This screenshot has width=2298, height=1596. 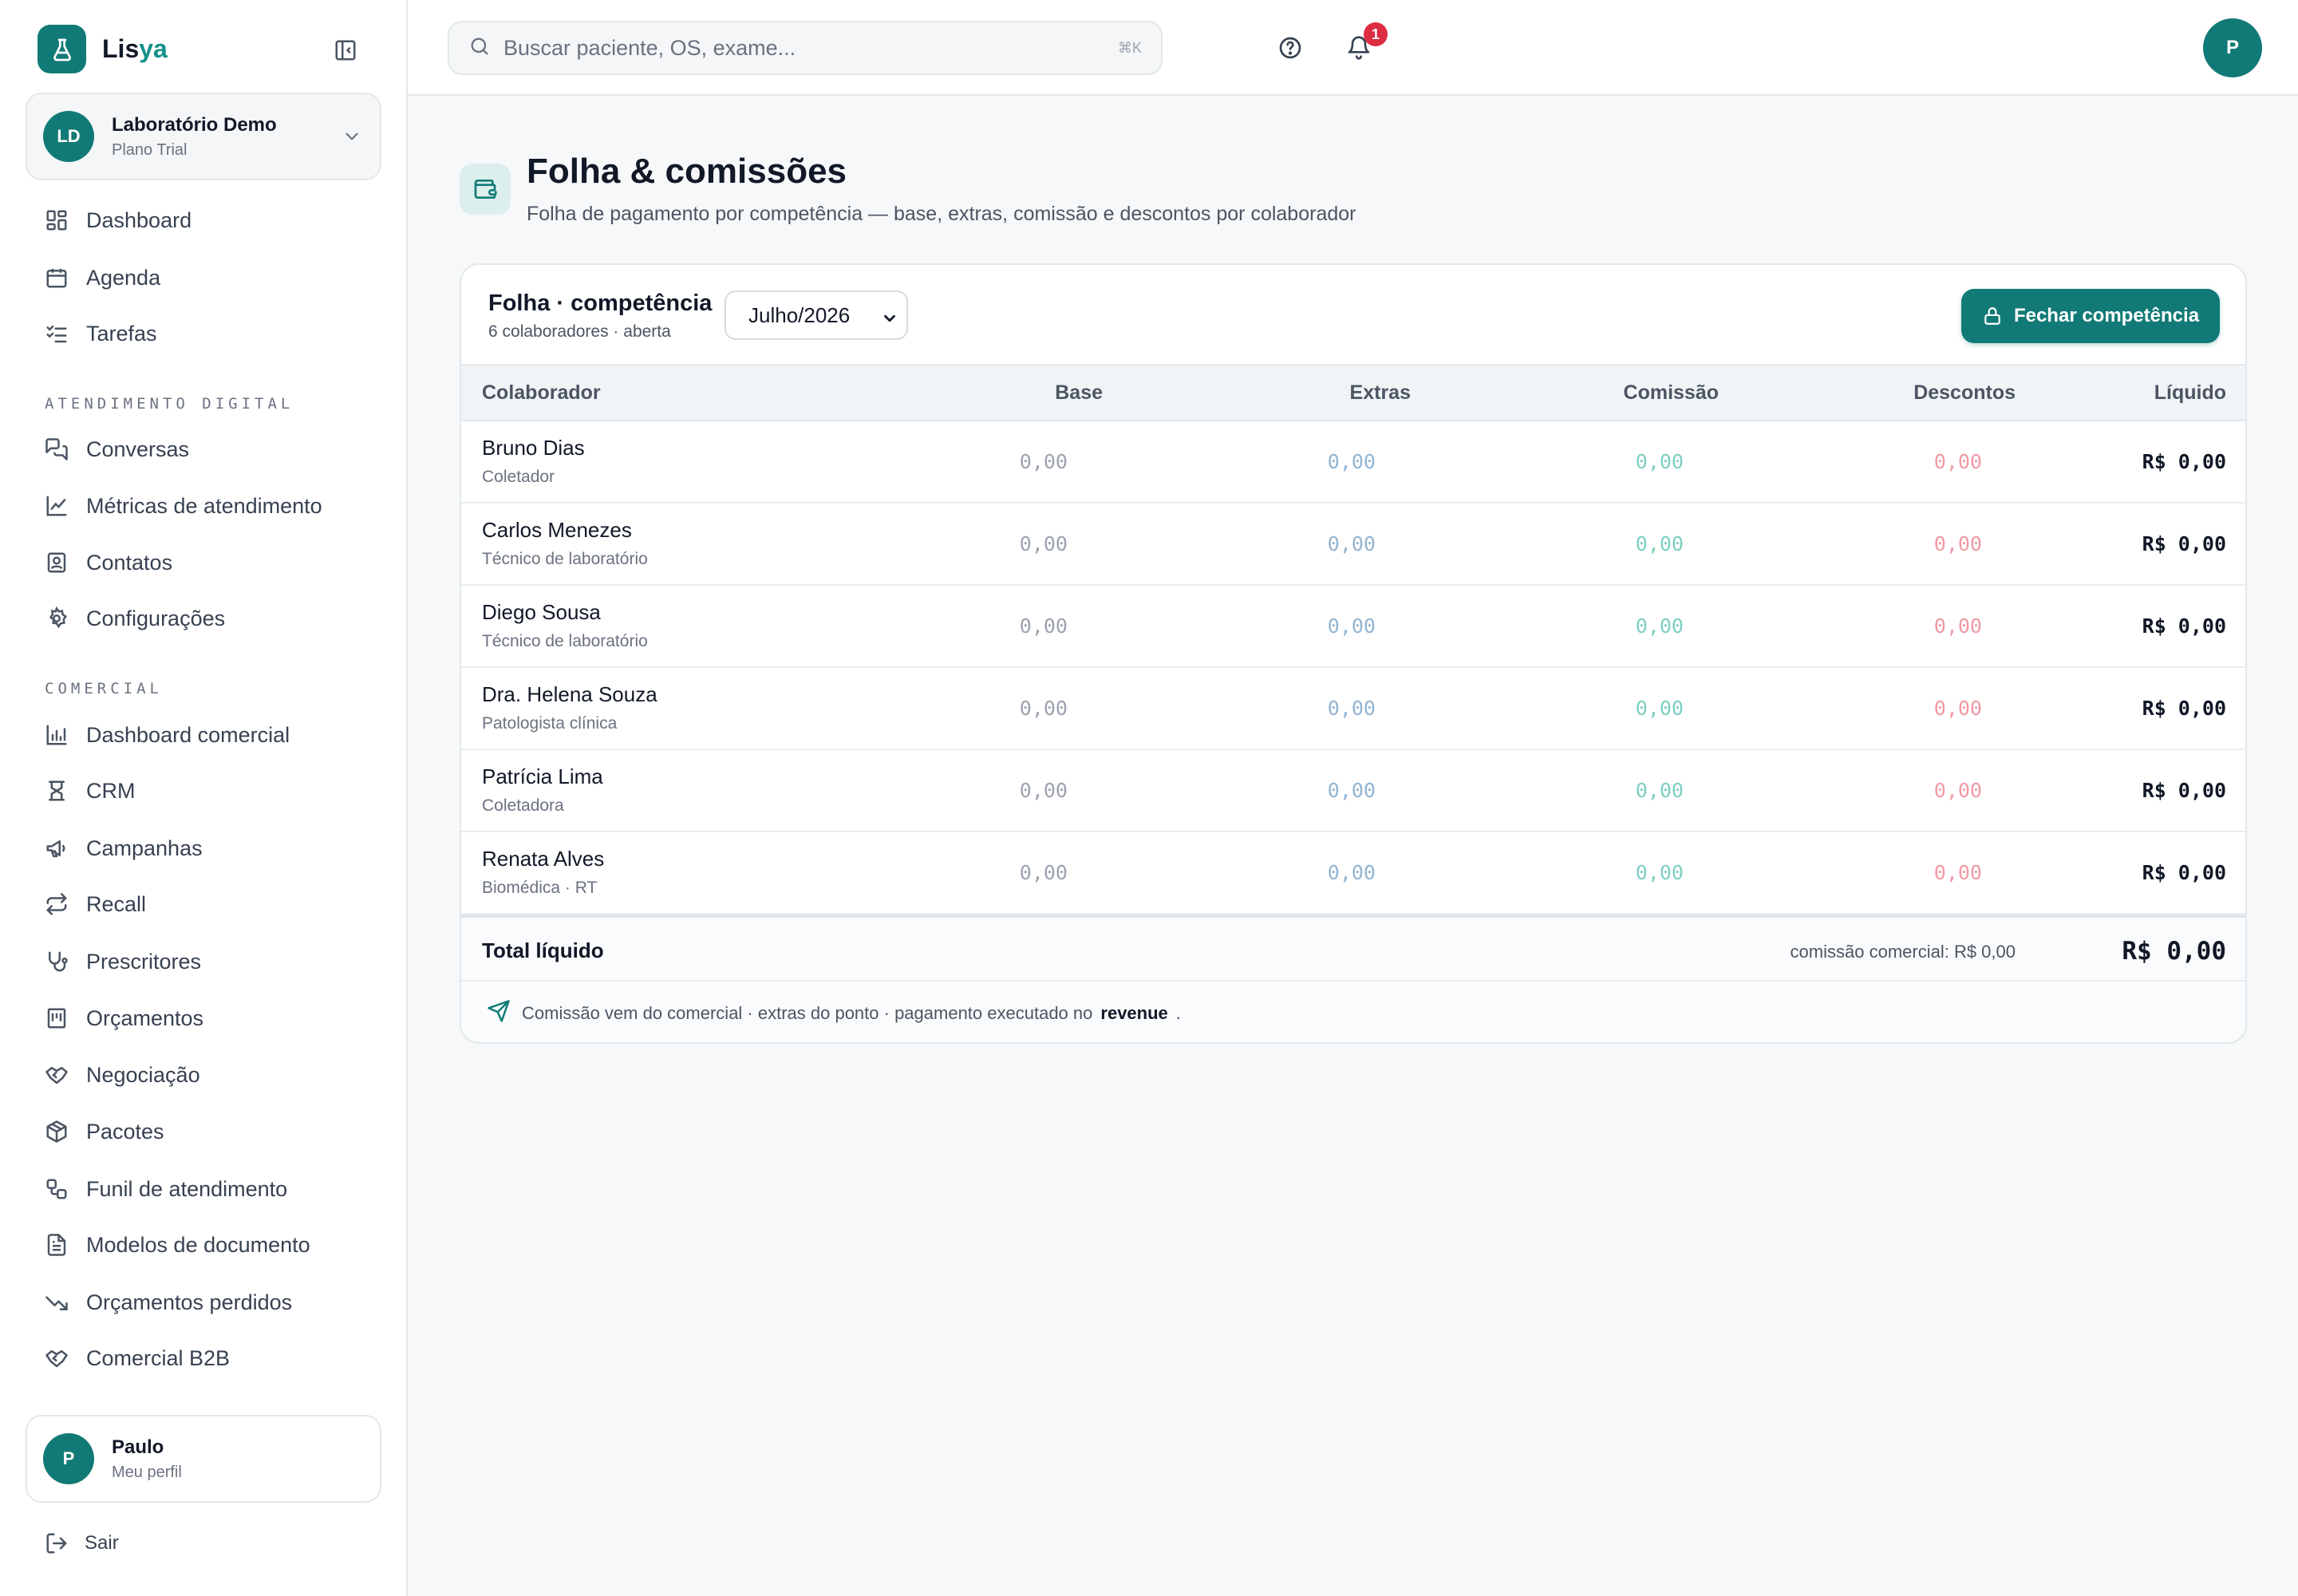 I want to click on sidebar-item-metricas: Métricas de atendimento, so click(x=183, y=505).